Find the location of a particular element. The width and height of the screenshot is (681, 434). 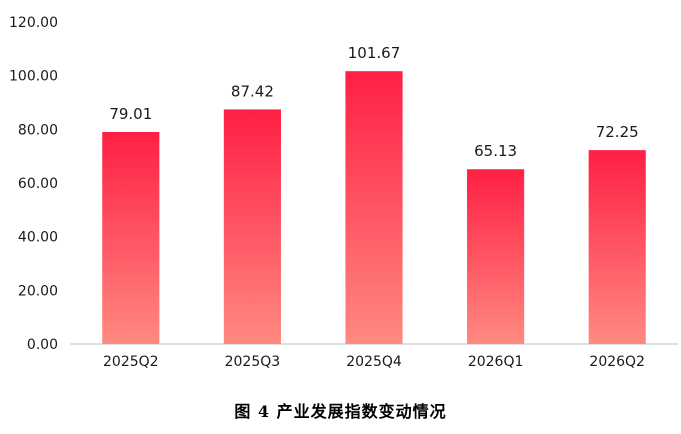

x-axis-ticks: 2025Q2 2025Q3 2025Q4 2026Q1 2026Q2 is located at coordinates (374, 362).